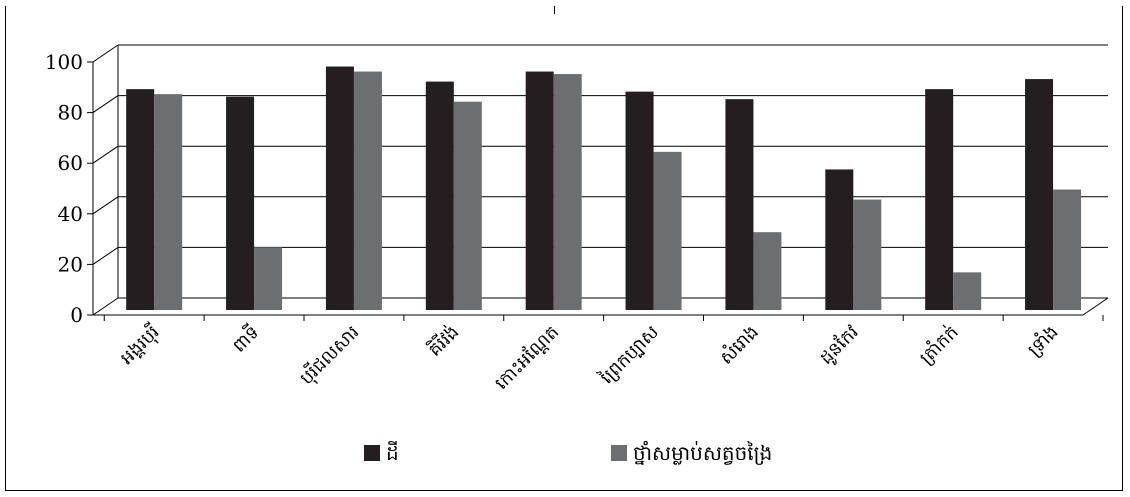  I want to click on category-label-10: ទ្រាំង, so click(1042, 340).